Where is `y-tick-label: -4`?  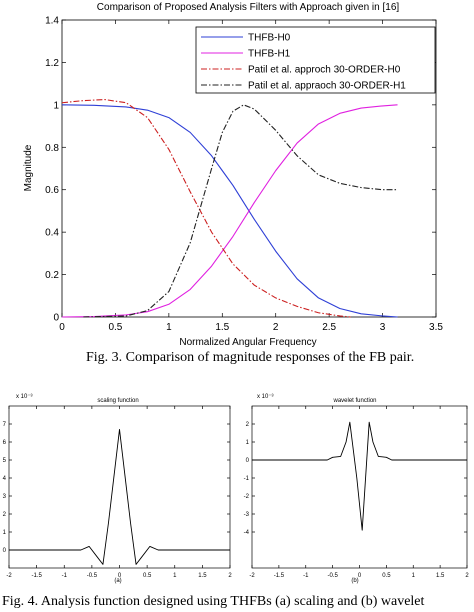
y-tick-label: -4 is located at coordinates (247, 533).